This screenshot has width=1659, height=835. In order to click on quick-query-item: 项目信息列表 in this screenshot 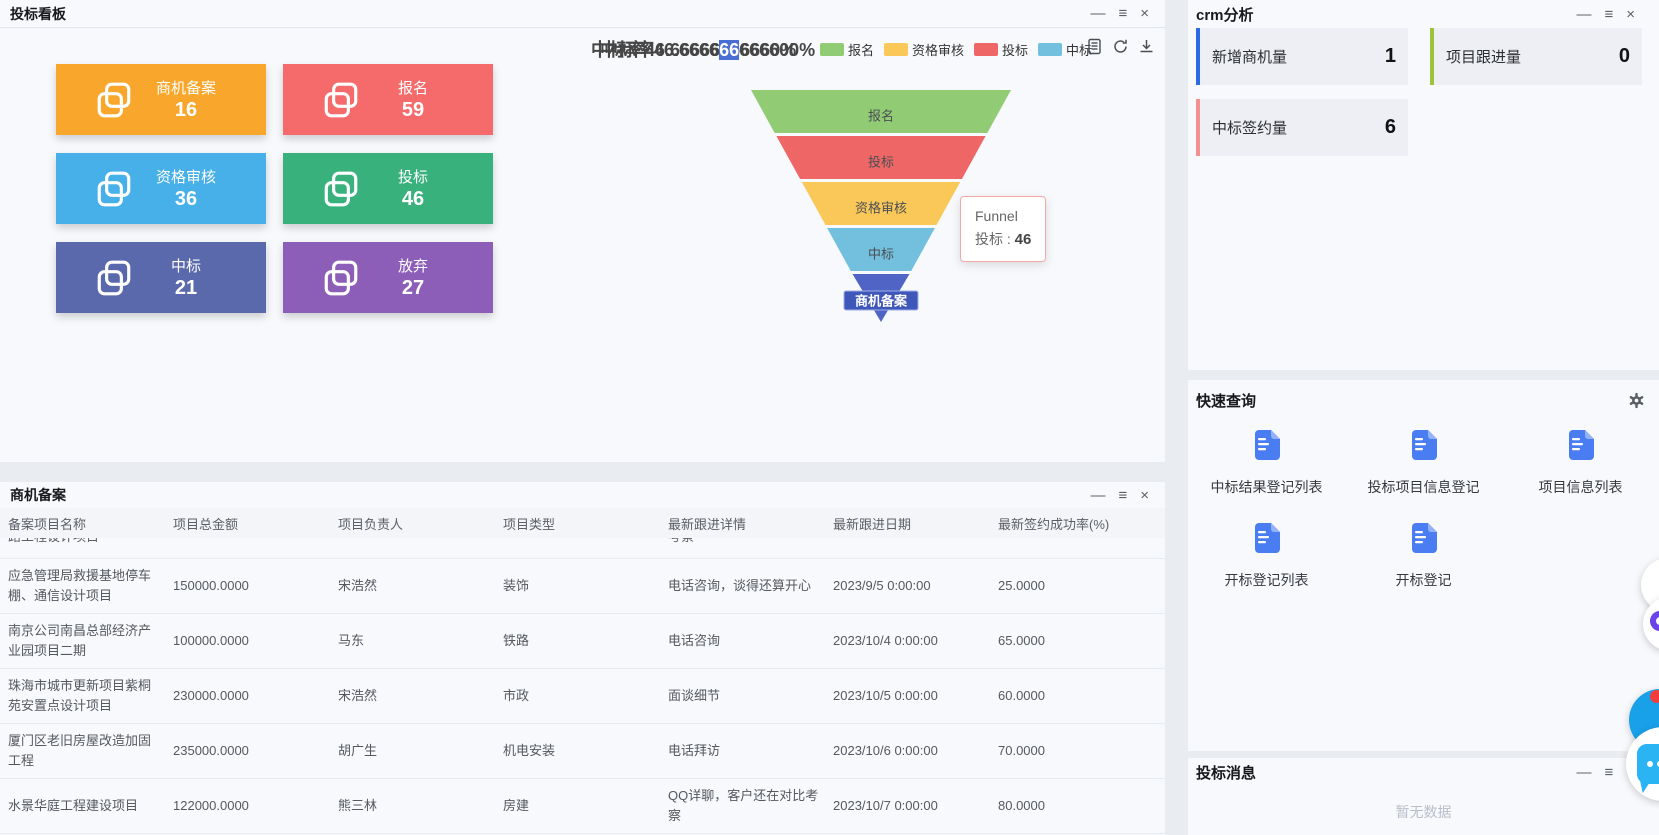, I will do `click(1581, 463)`.